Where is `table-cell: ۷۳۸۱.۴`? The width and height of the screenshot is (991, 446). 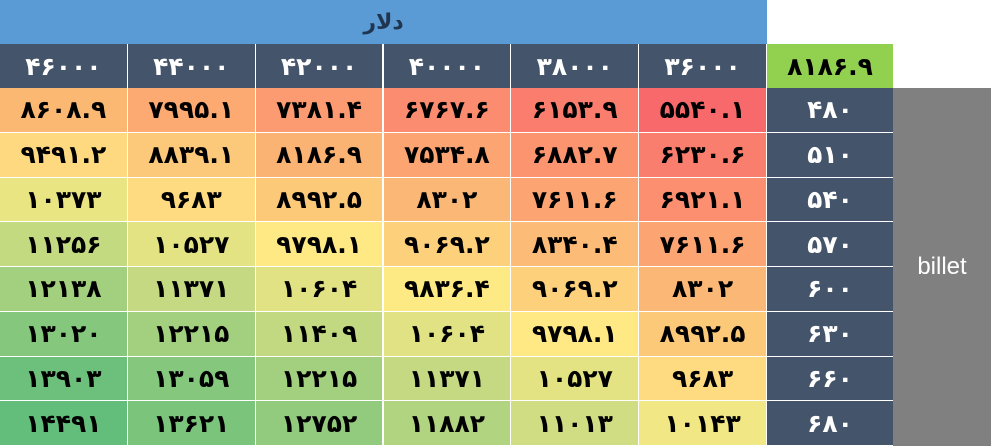
table-cell: ۷۳۸۱.۴ is located at coordinates (319, 110).